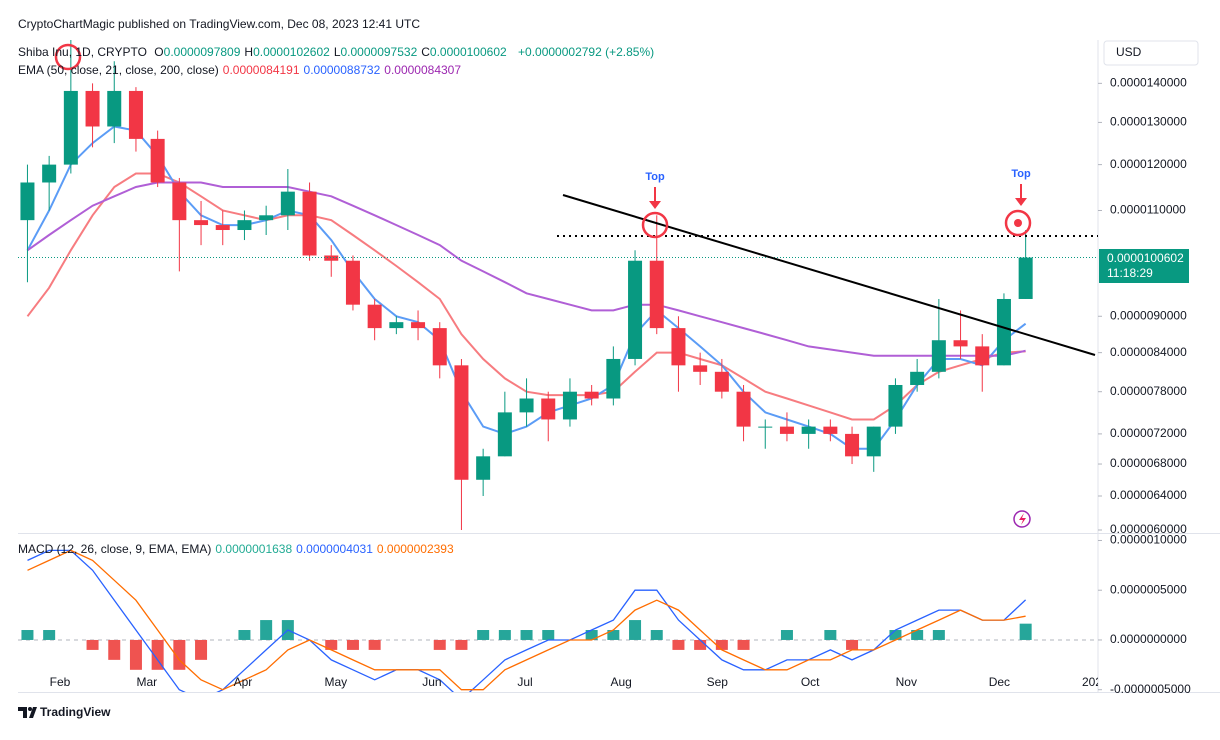  I want to click on ohlc-label: H, so click(249, 52).